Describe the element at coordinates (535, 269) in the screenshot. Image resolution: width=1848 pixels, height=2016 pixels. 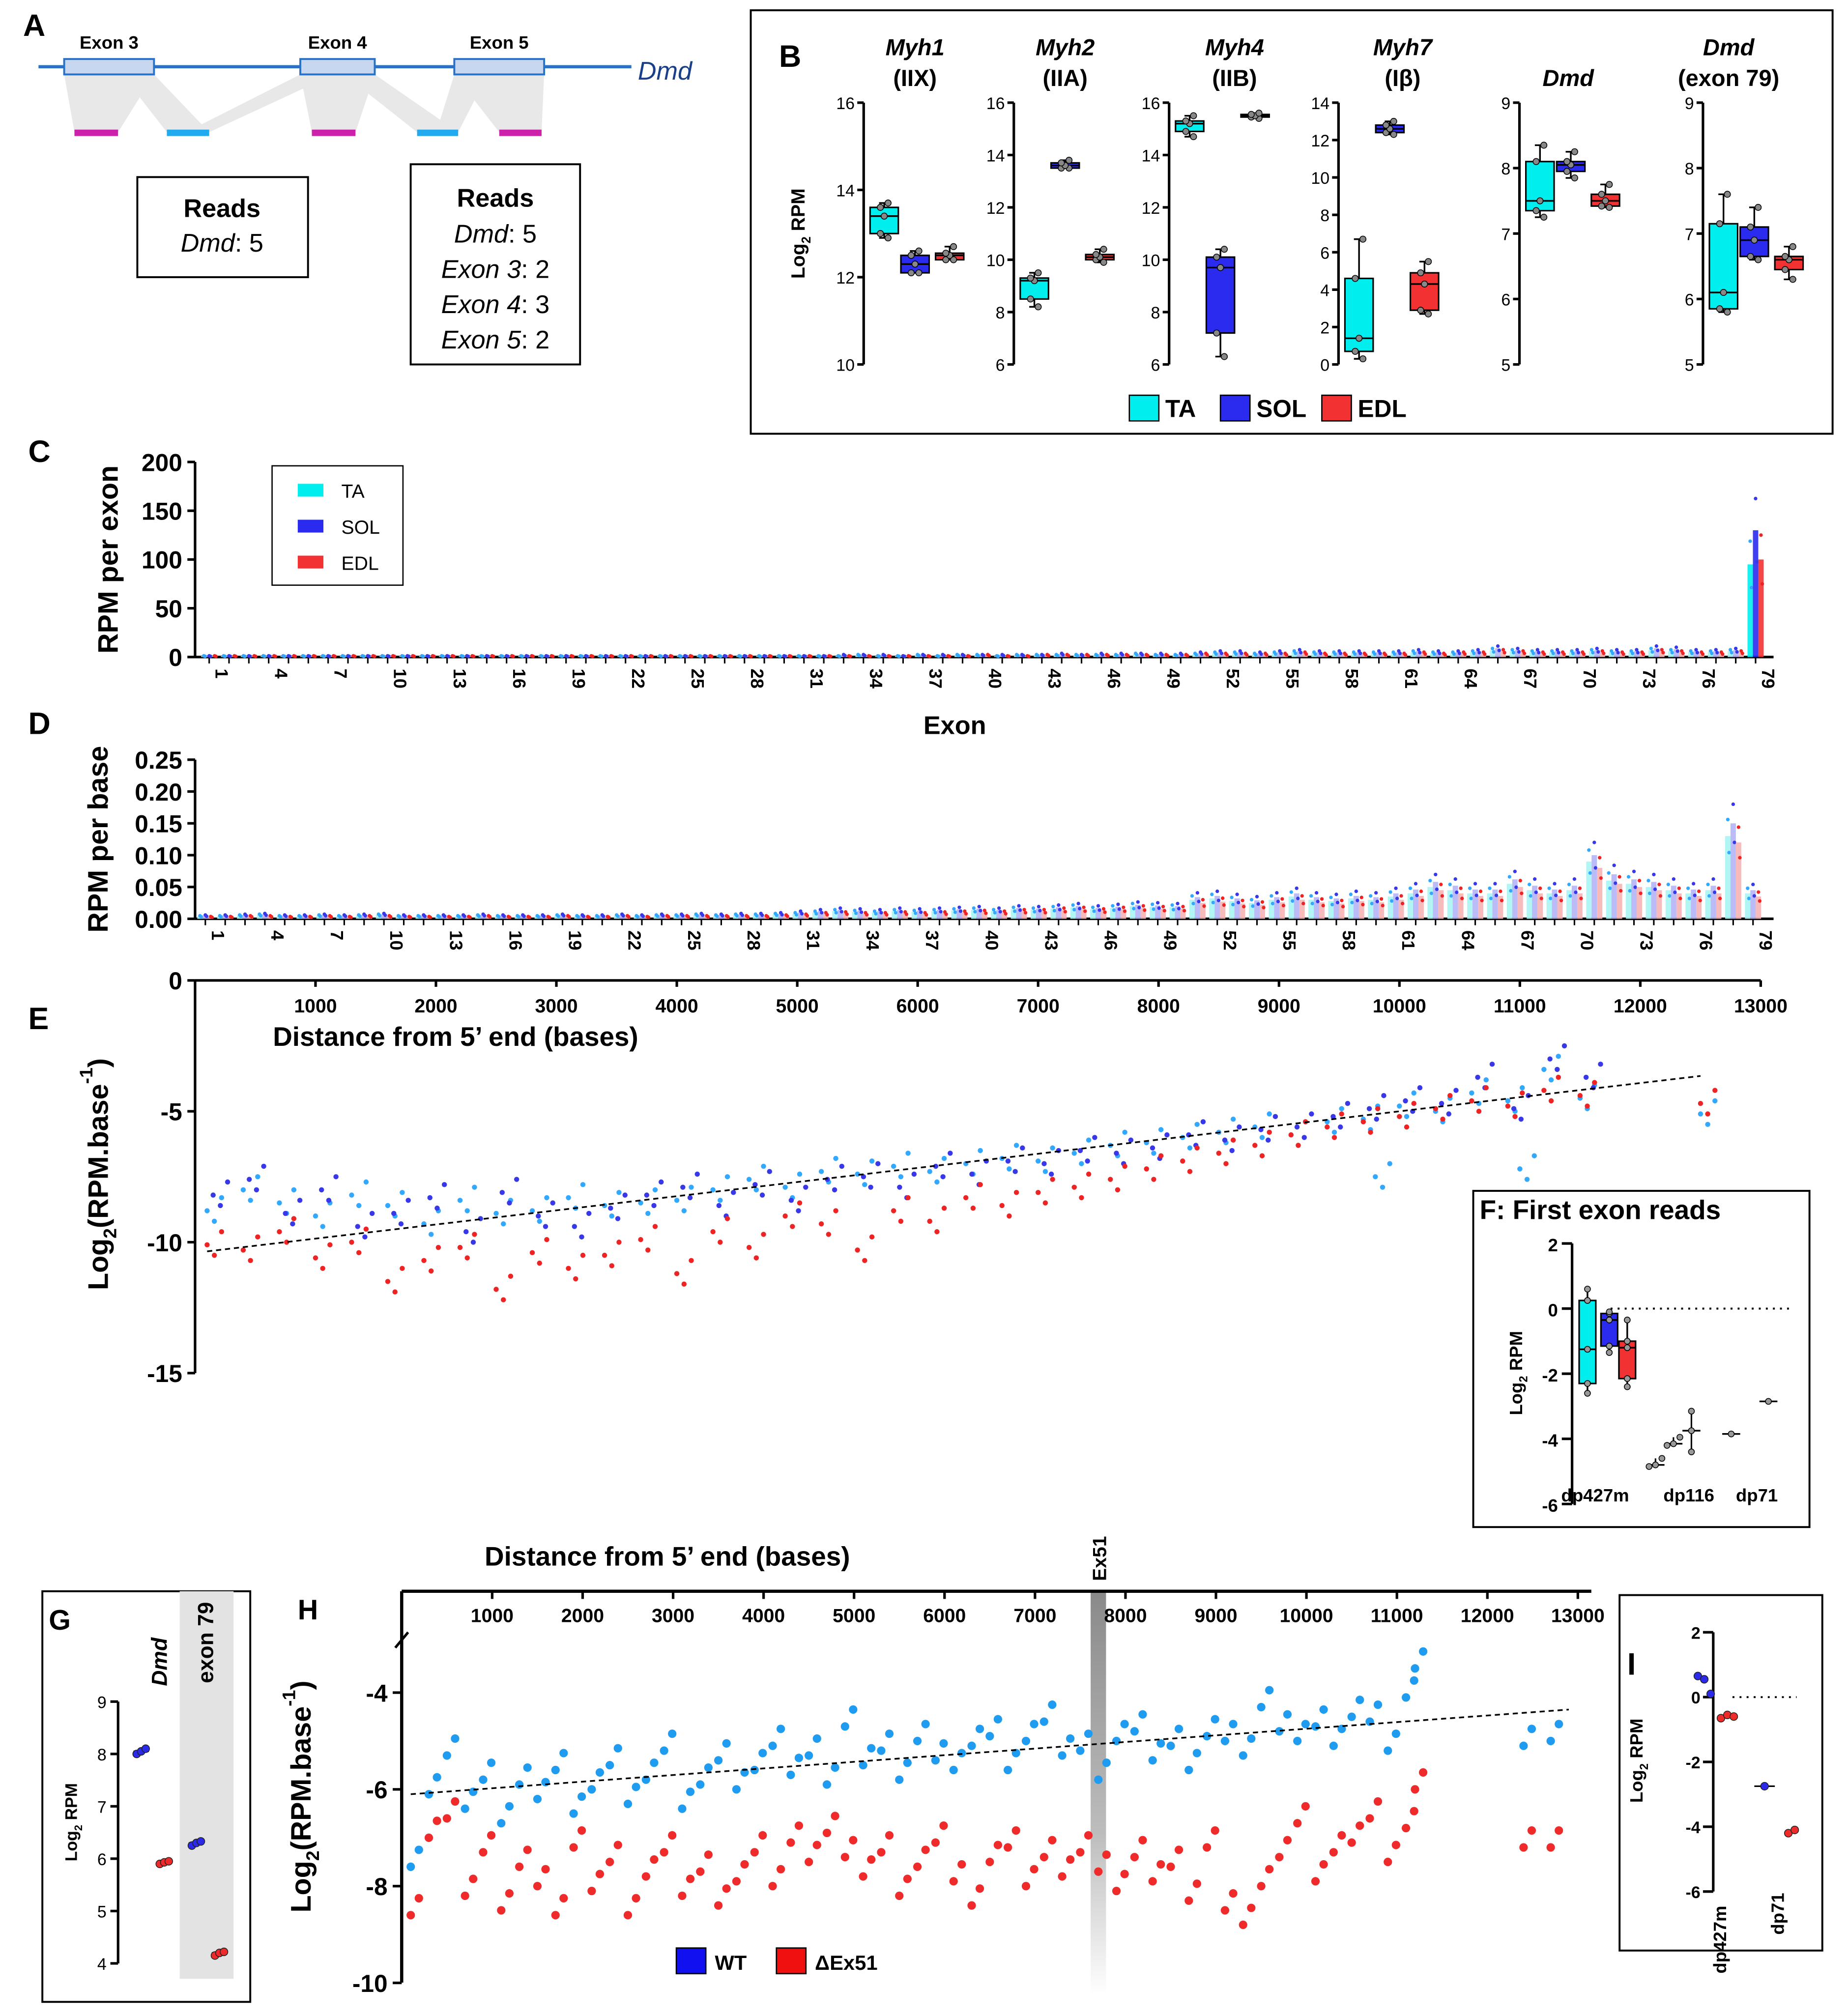
I see `reads-value: : 2` at that location.